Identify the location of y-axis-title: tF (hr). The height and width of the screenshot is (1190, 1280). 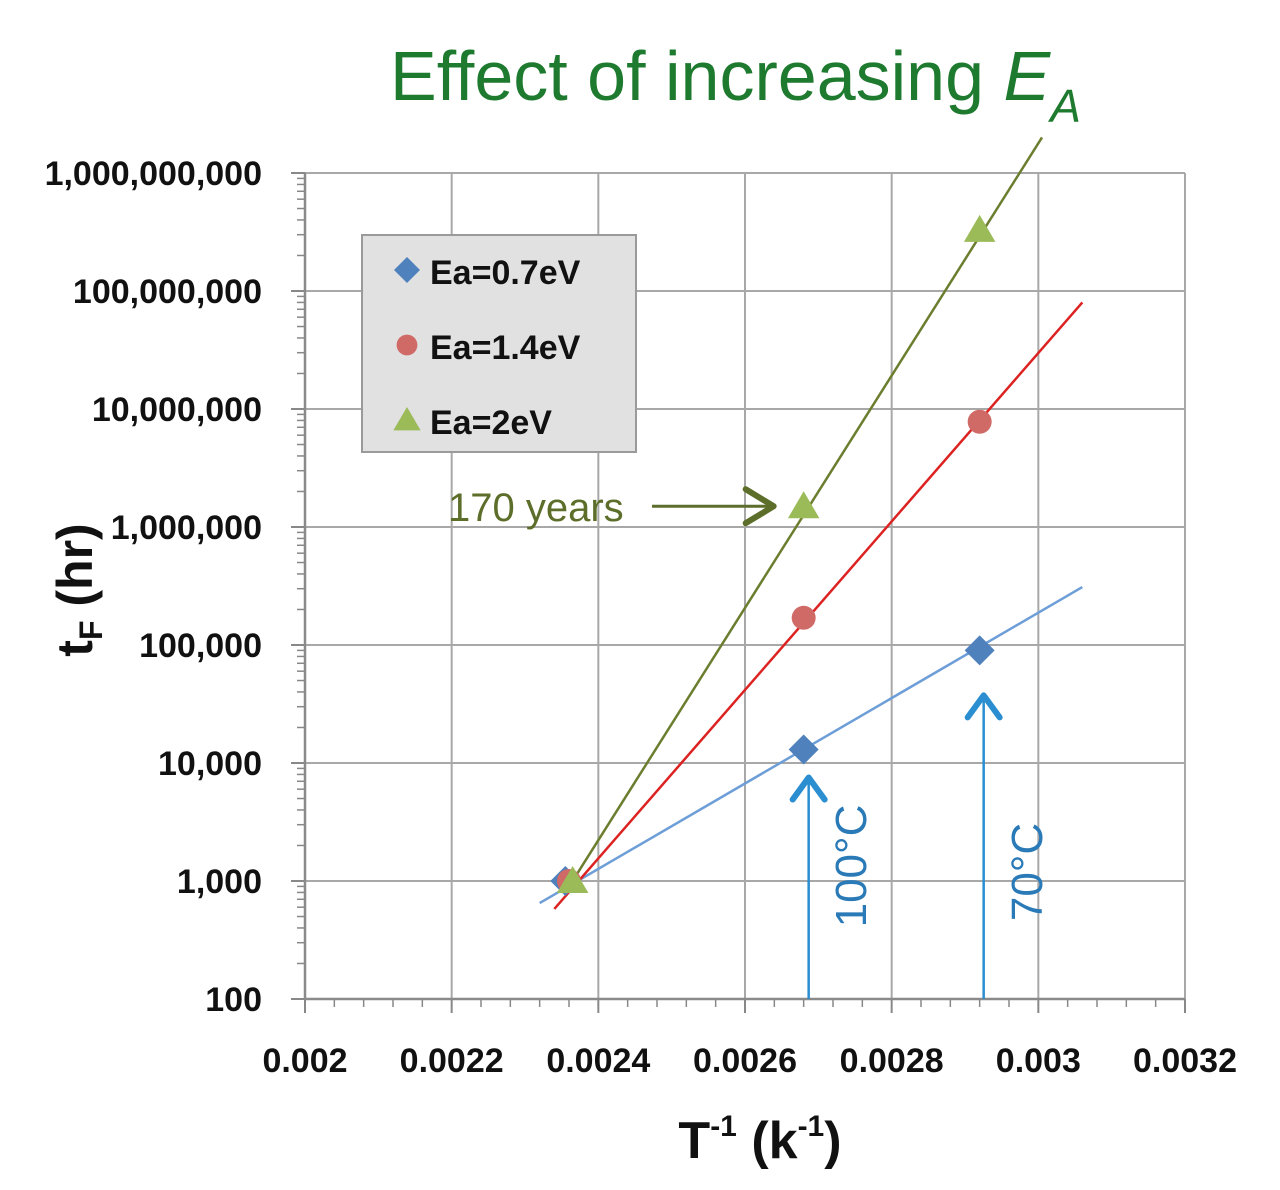
(78, 589).